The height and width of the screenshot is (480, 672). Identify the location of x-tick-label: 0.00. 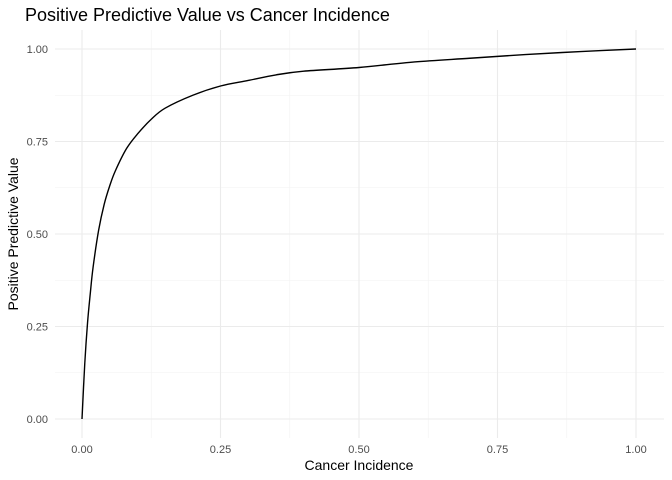
(81, 450).